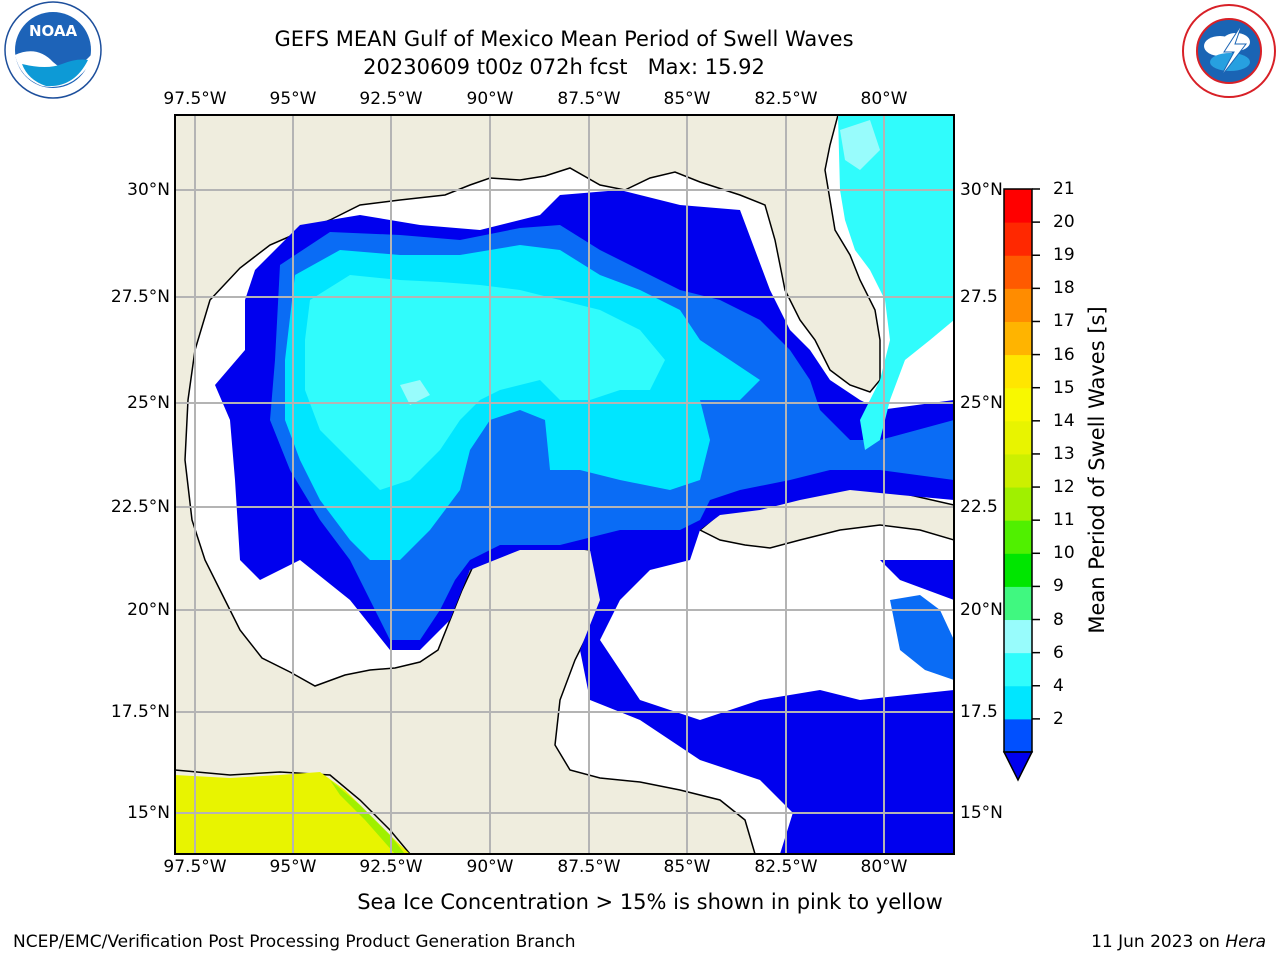  I want to click on lon-label-bottom: 90°W, so click(490, 867).